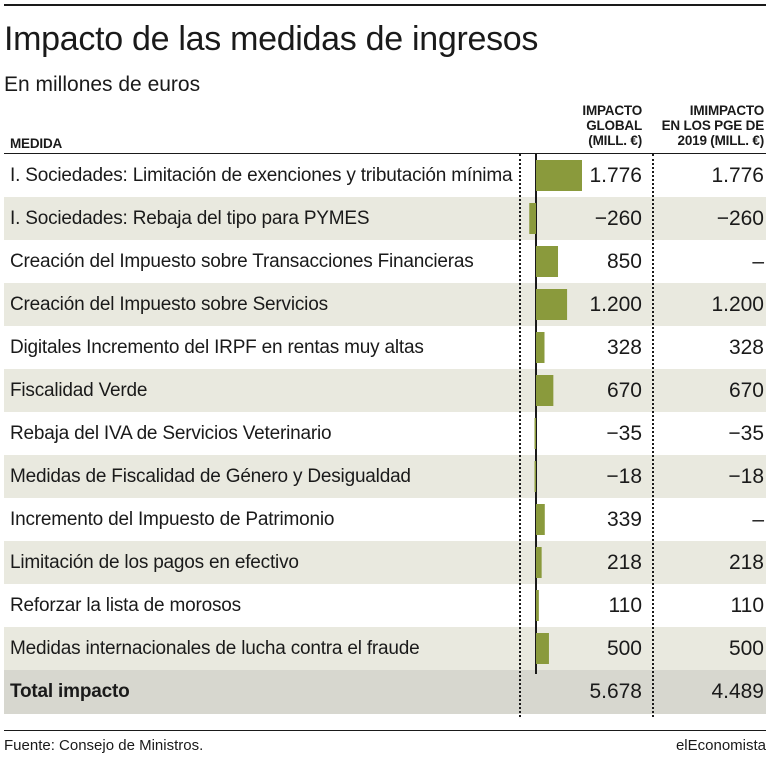  Describe the element at coordinates (624, 519) in the screenshot. I see `row-global-value: 339` at that location.